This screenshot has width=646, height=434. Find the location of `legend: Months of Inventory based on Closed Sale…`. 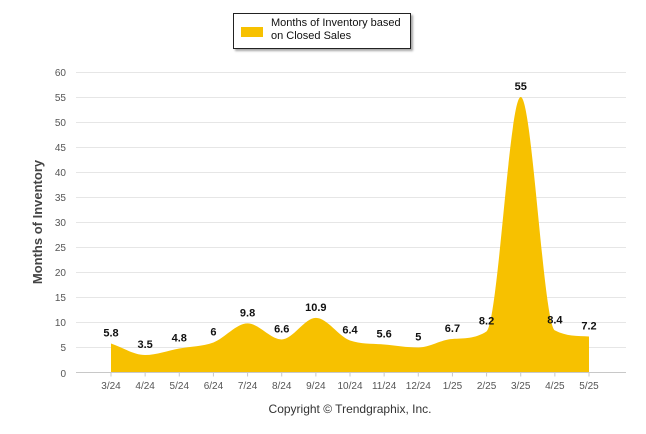

legend: Months of Inventory based on Closed Sale… is located at coordinates (322, 31).